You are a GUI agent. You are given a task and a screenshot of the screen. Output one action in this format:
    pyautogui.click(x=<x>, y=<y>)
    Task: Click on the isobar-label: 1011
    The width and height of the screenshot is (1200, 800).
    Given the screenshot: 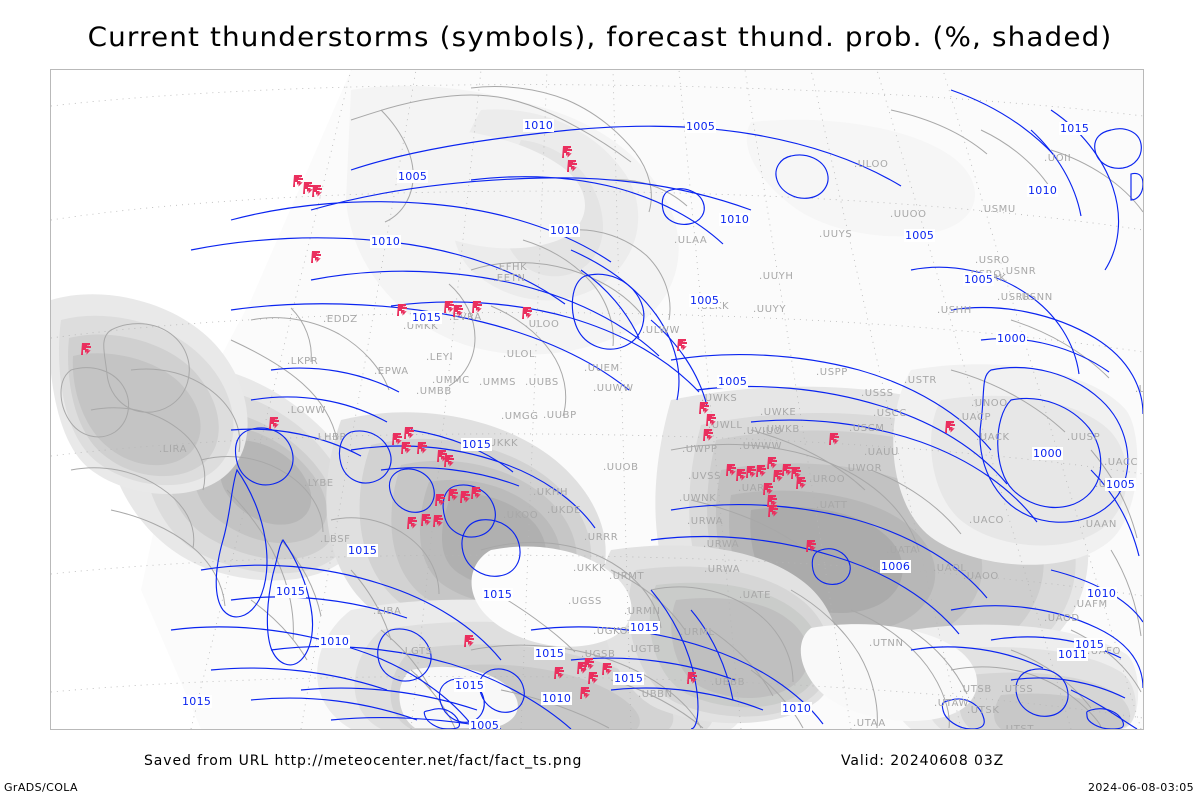 What is the action you would take?
    pyautogui.click(x=1073, y=654)
    